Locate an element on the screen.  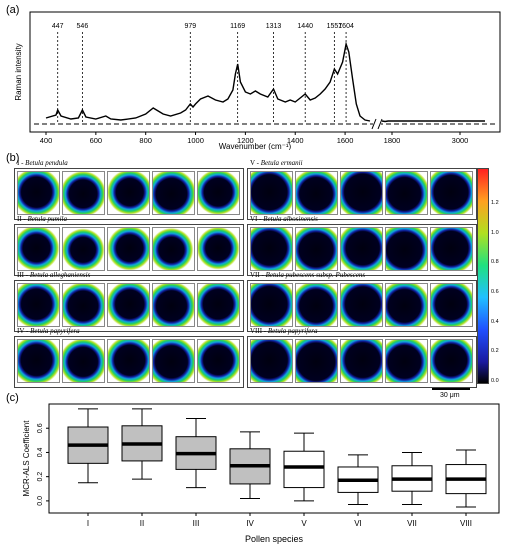
panel-label-a: (a) is located at coordinates (13, 10).